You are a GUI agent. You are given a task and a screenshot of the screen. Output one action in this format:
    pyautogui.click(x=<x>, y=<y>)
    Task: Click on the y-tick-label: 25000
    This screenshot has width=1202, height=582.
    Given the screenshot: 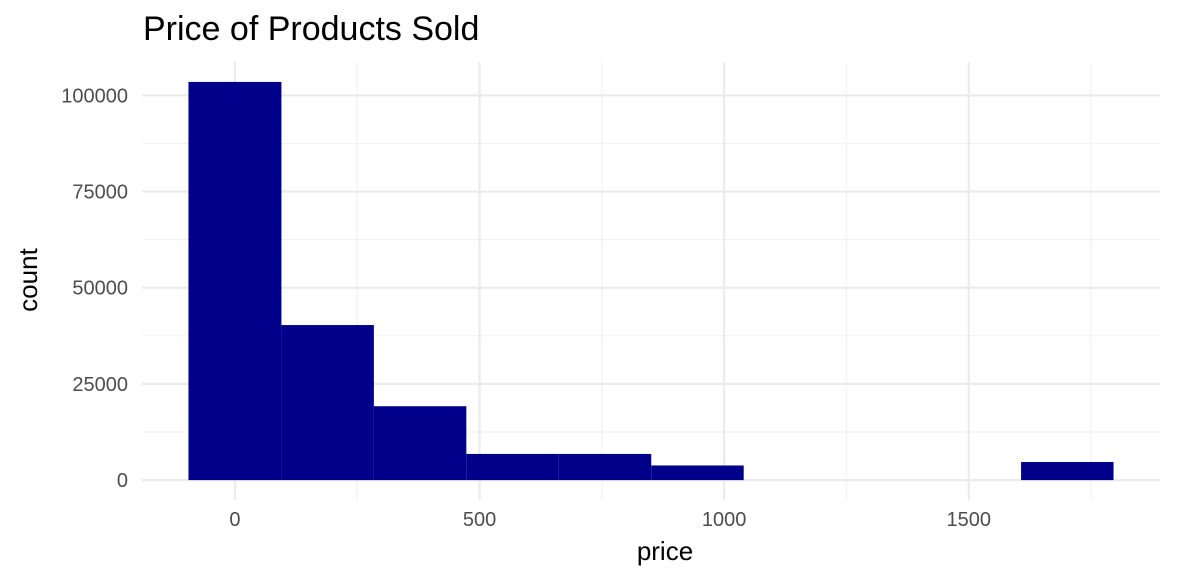 What is the action you would take?
    pyautogui.click(x=100, y=385)
    